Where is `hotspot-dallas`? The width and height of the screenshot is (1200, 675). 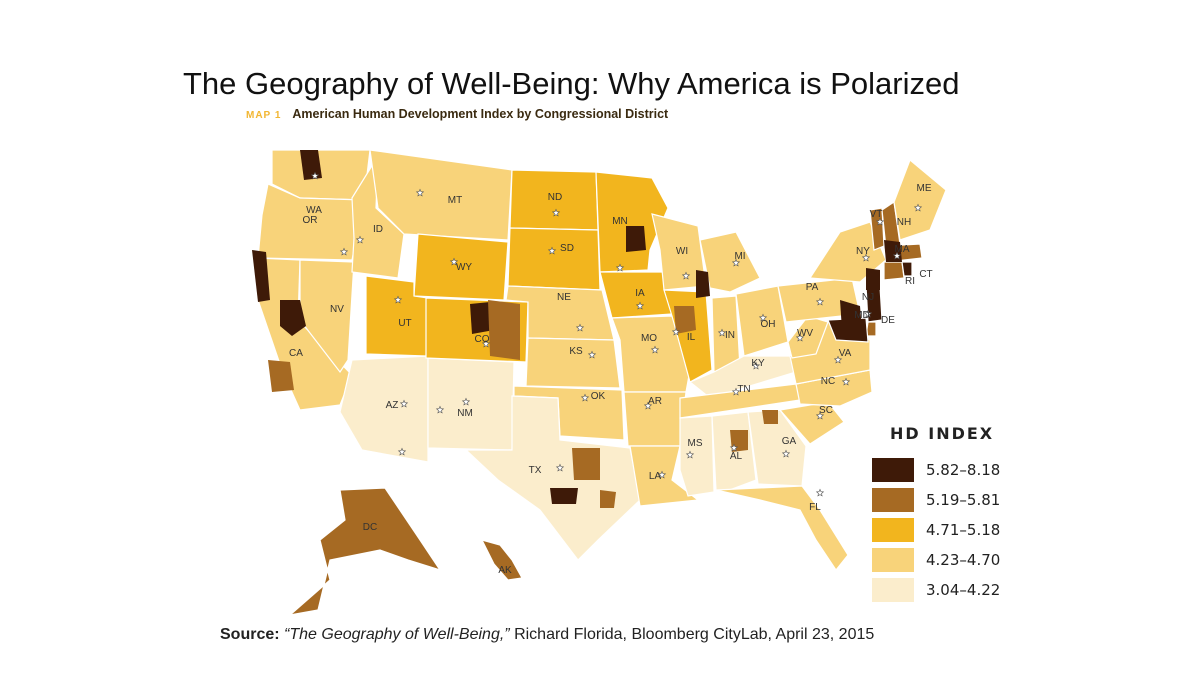
hotspot-dallas is located at coordinates (586, 464).